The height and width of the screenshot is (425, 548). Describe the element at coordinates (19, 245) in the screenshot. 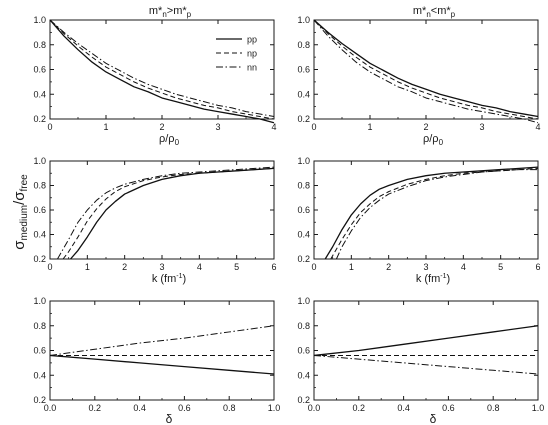

I see `ylabel-sigma: σ` at that location.